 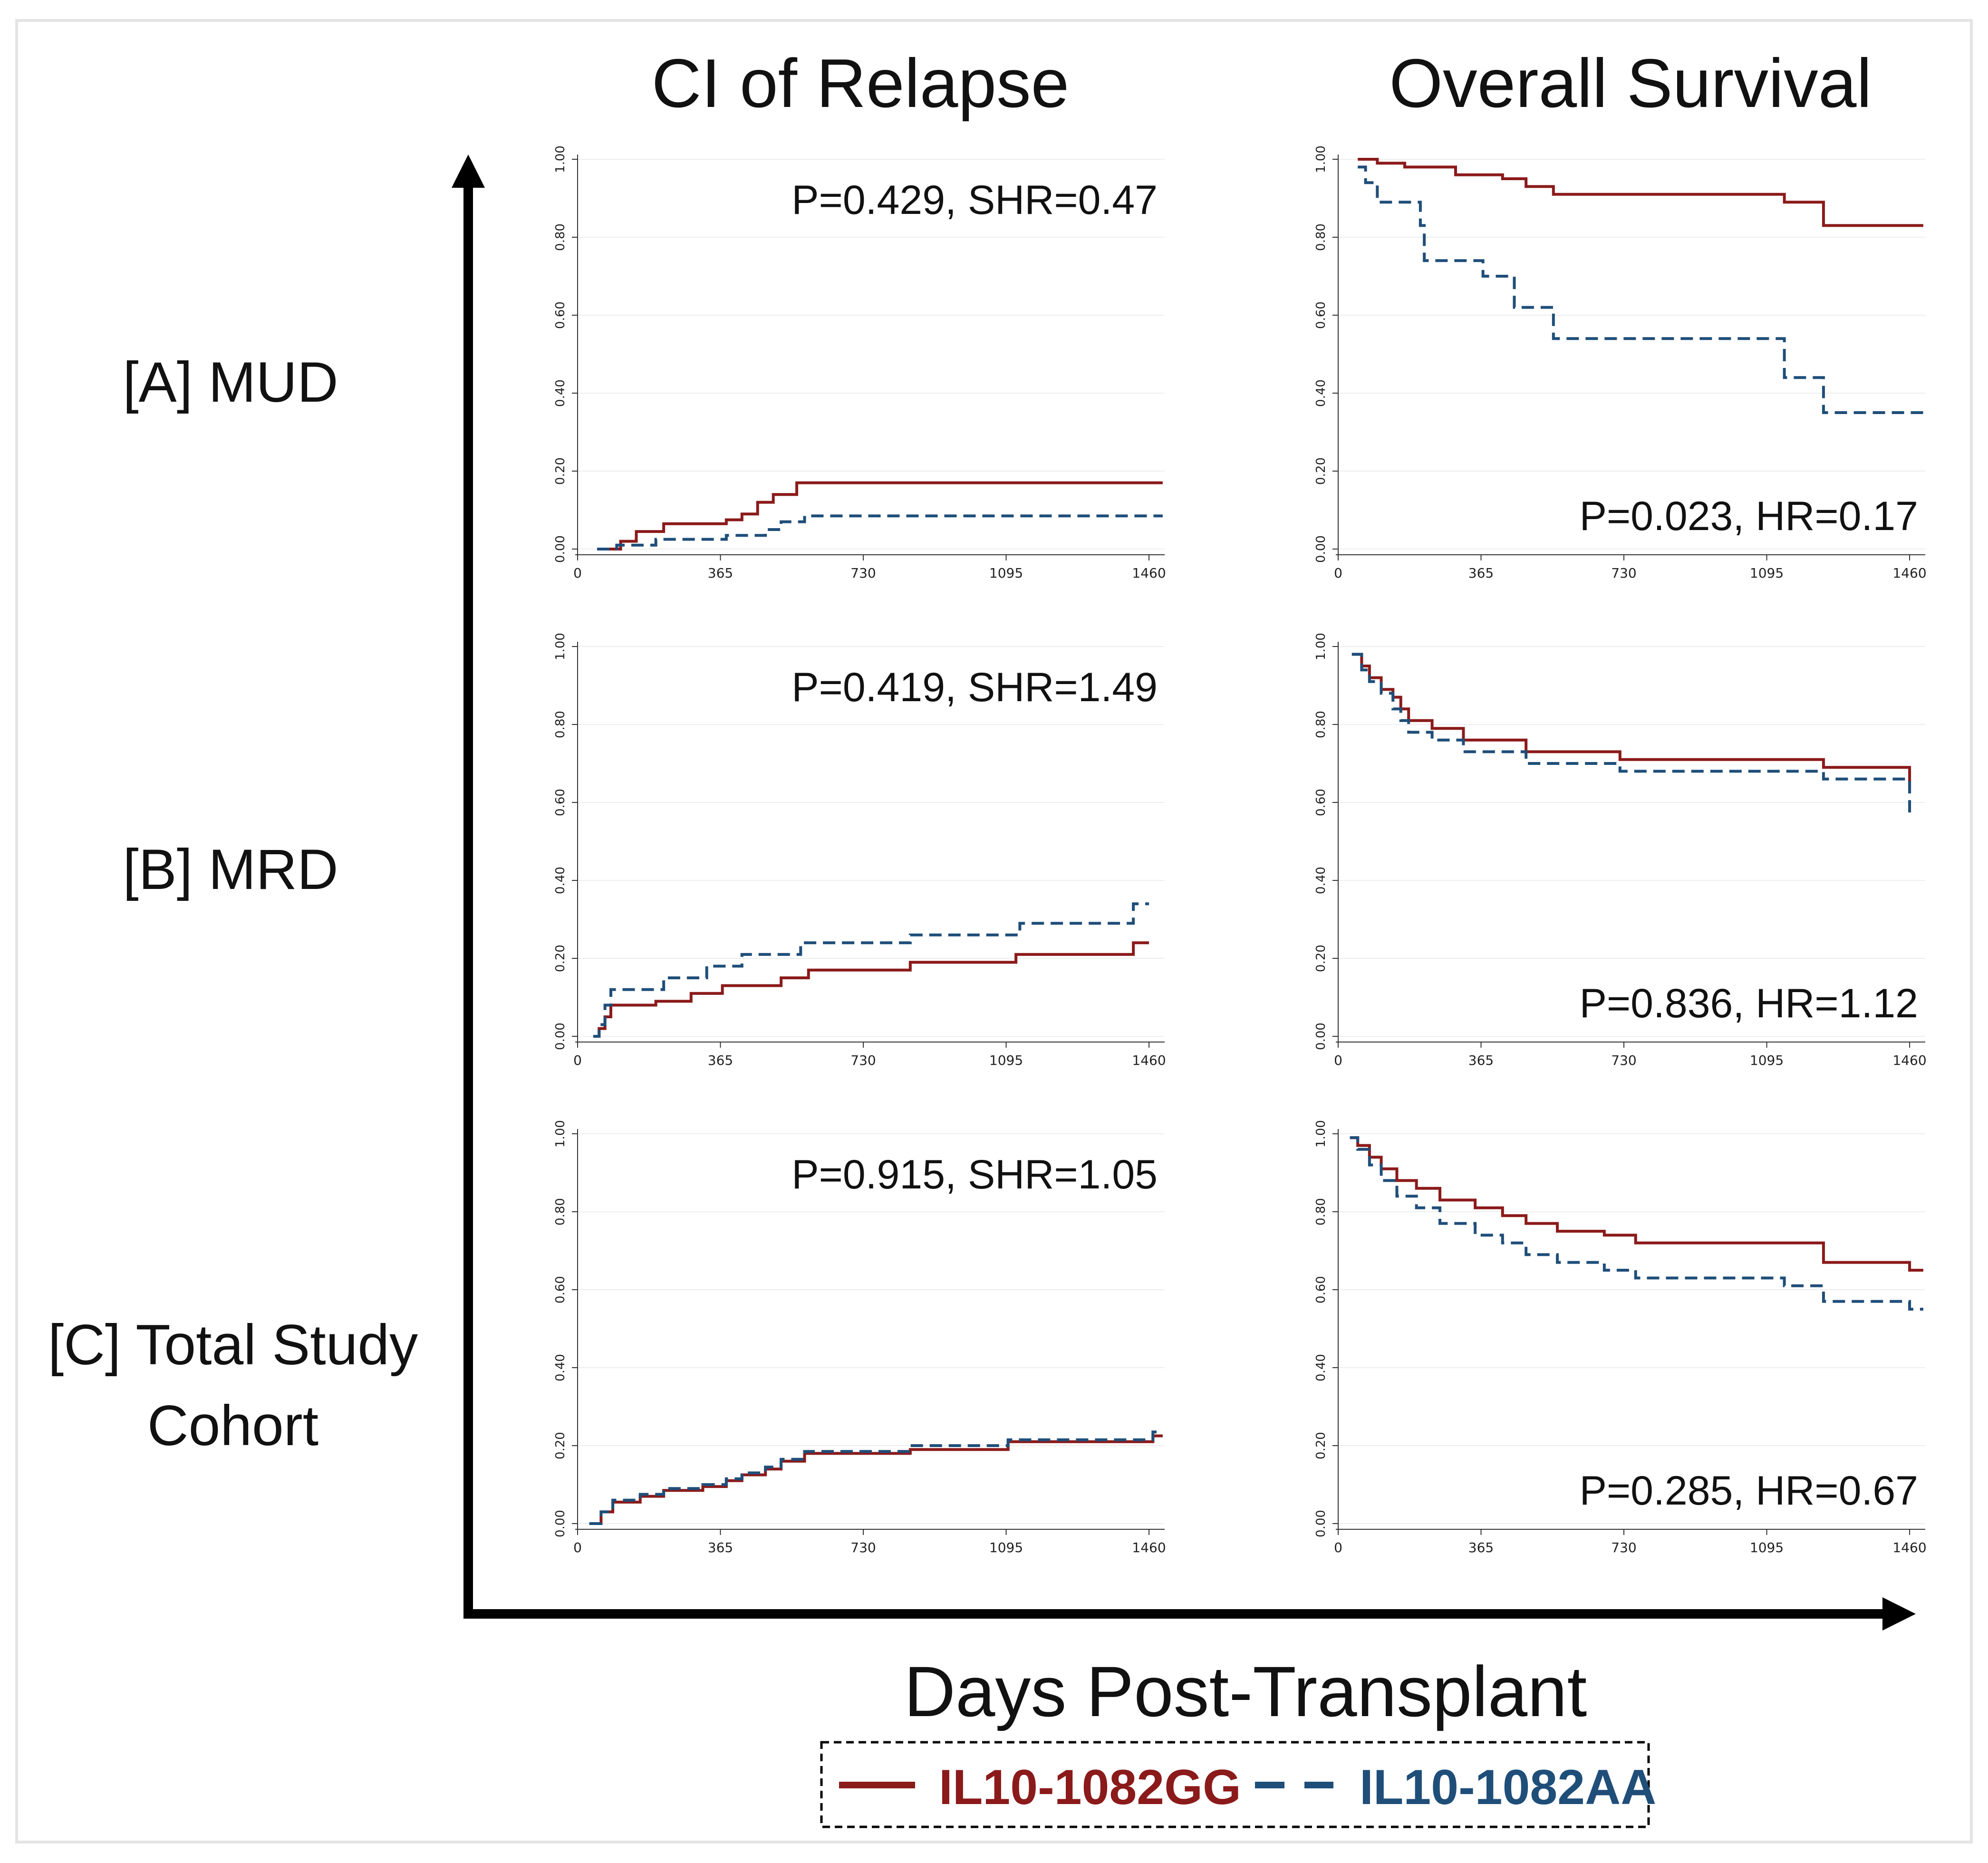 What do you see at coordinates (974, 687) in the screenshot?
I see `stat-annotation: P=0.419, SHR=1.49` at bounding box center [974, 687].